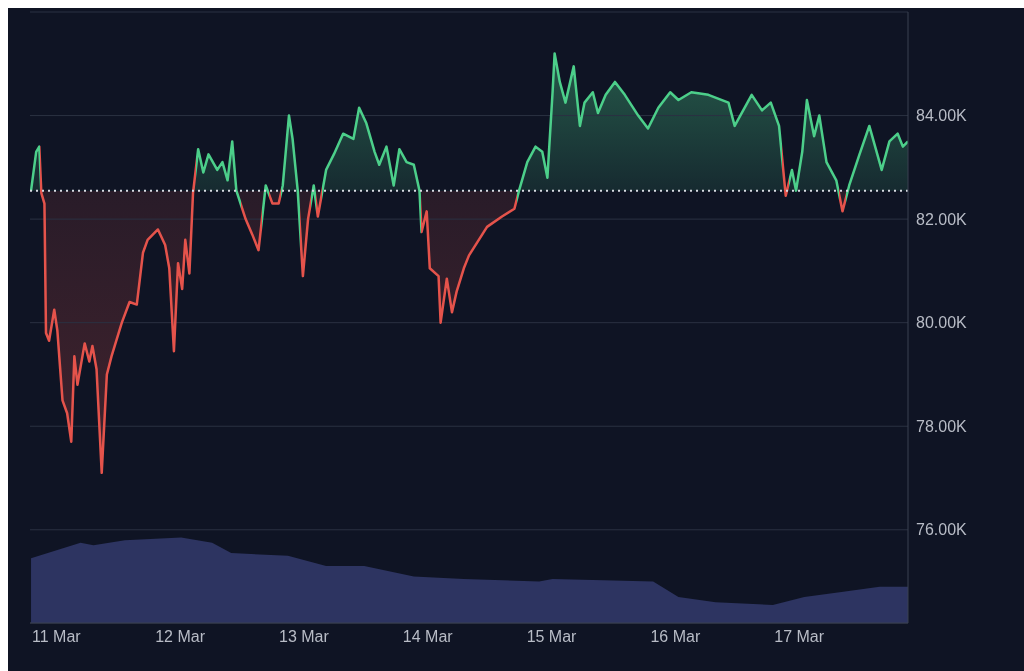 This screenshot has height=671, width=1024. Describe the element at coordinates (675, 637) in the screenshot. I see `x-tick-label: 16 Mar` at that location.